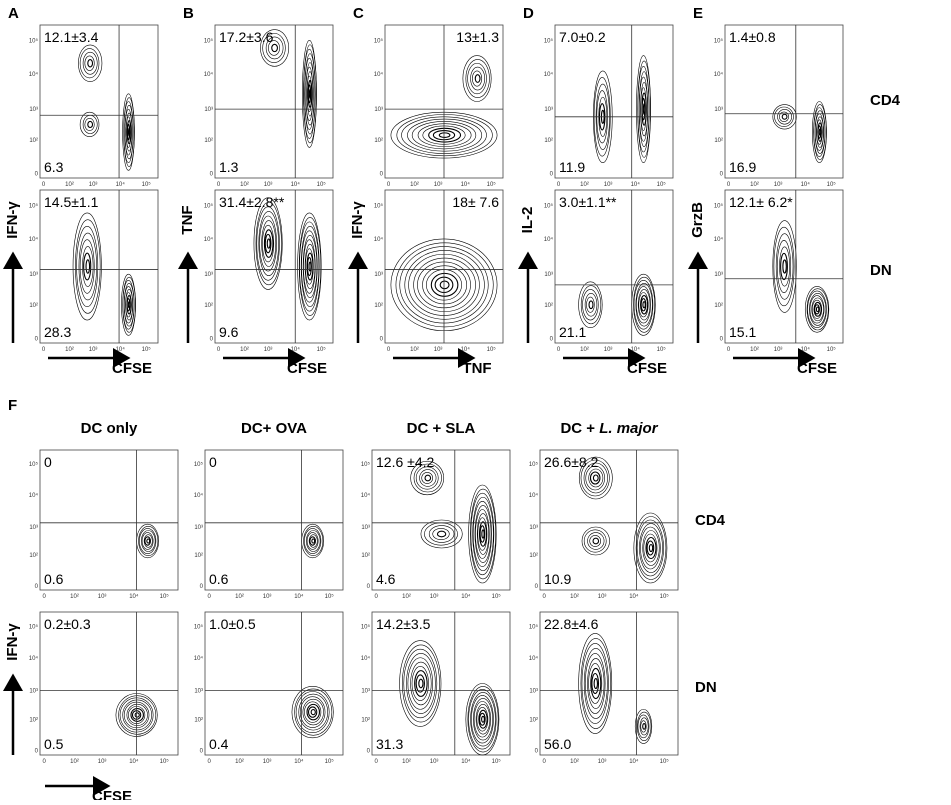 Image resolution: width=951 pixels, height=805 pixels. What do you see at coordinates (742, 167) in the screenshot?
I see `quadrant-value: 16.9` at bounding box center [742, 167].